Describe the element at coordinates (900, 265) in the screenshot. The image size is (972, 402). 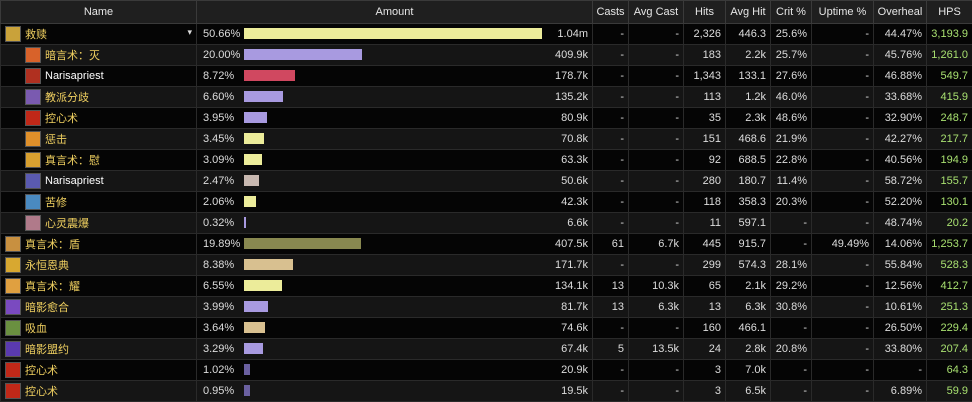
I see `overheal-cell: 55.84%` at that location.